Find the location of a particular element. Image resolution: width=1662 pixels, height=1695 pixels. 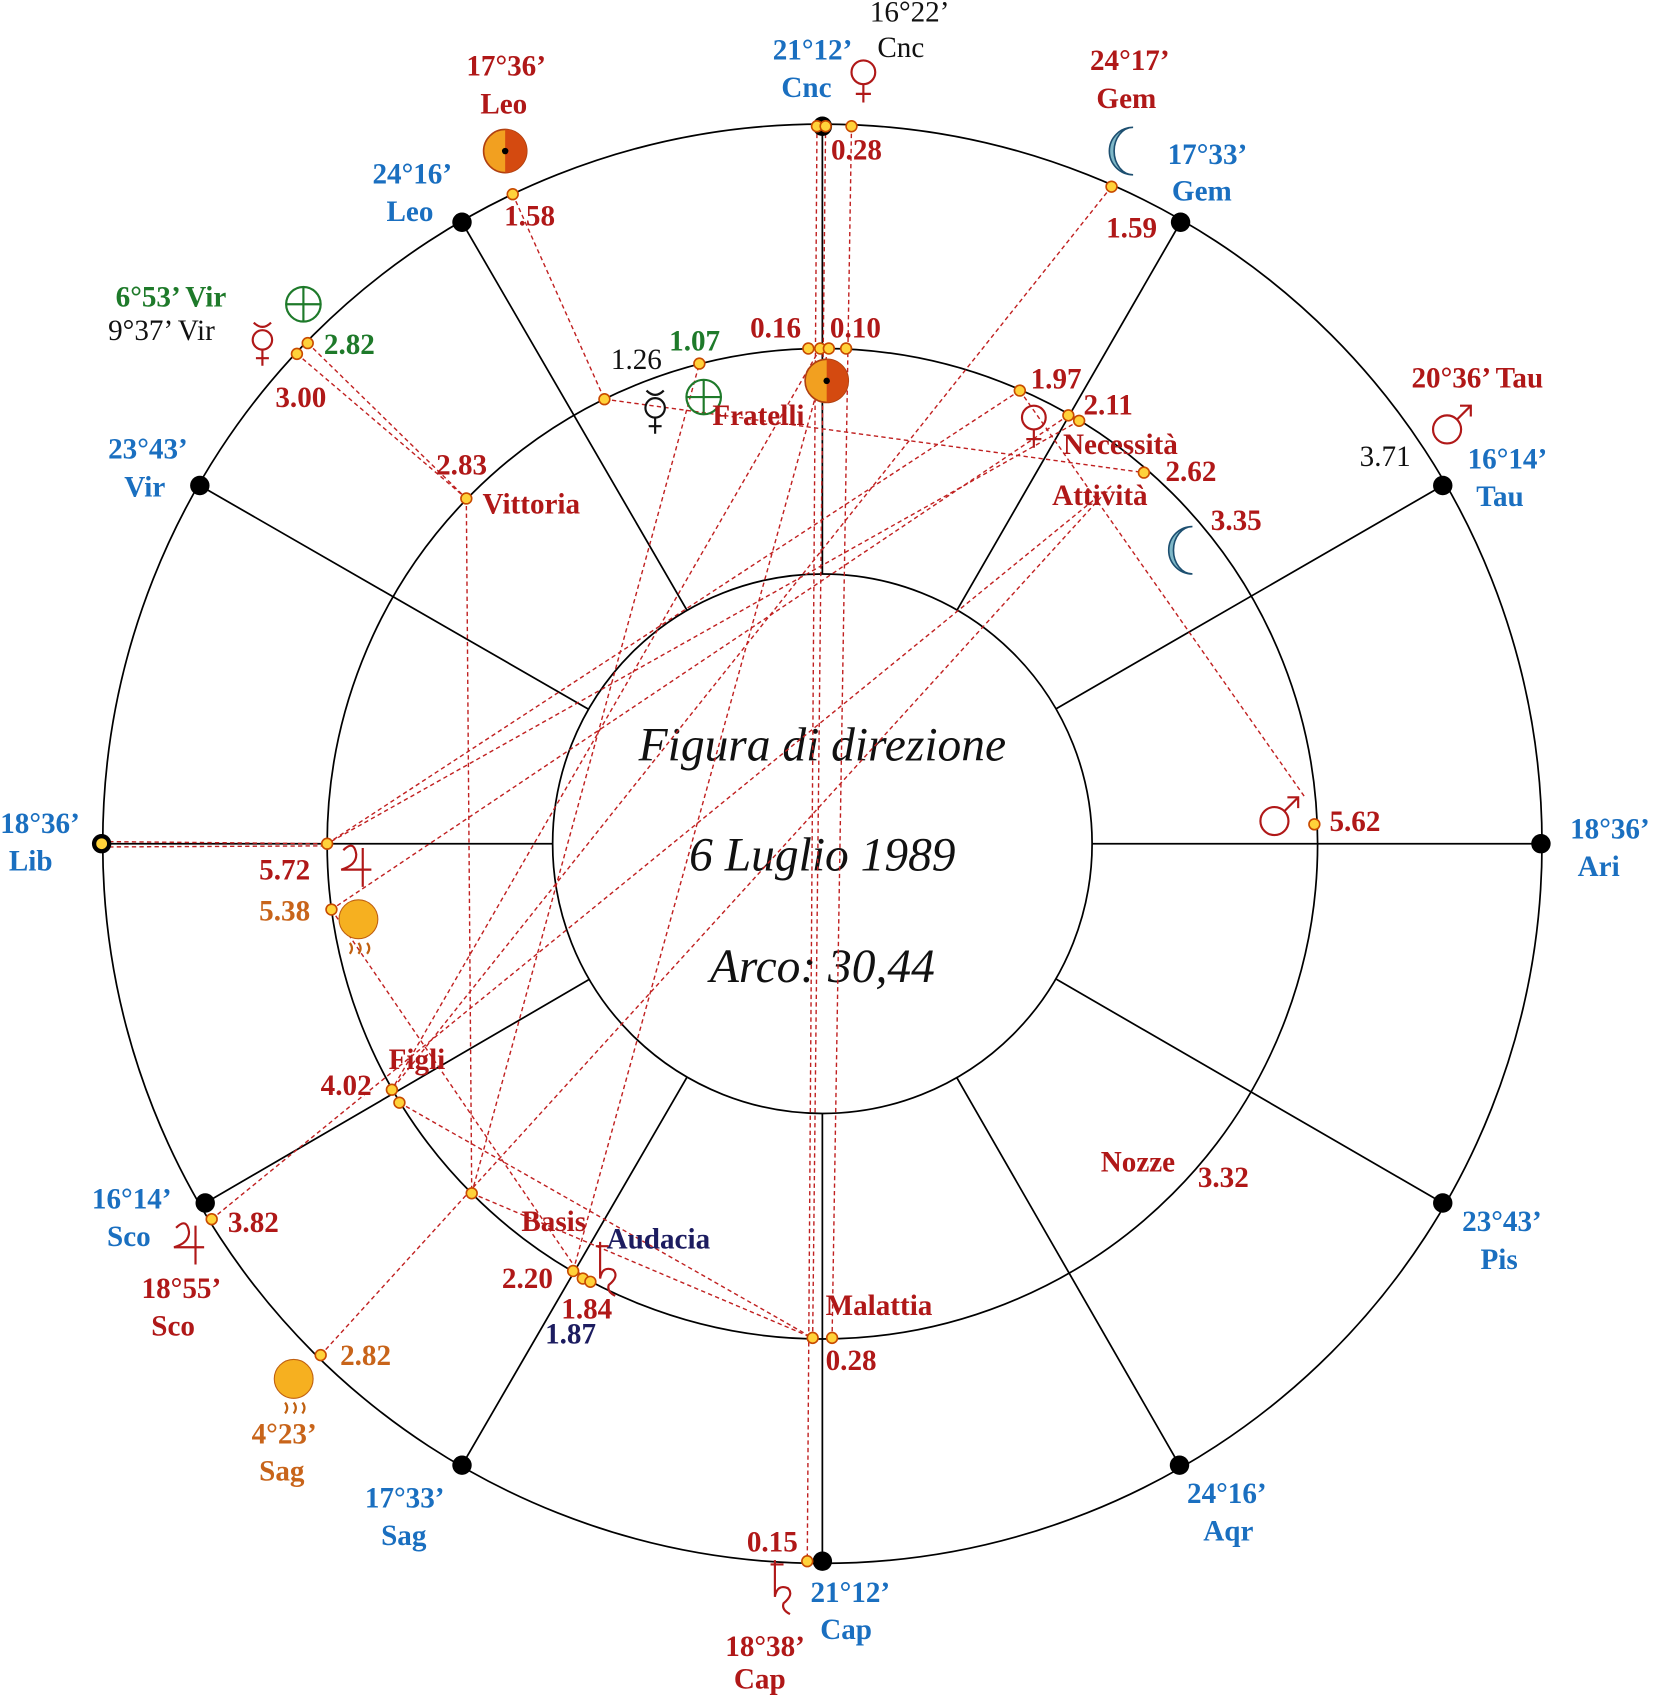

label: 17°33’ is located at coordinates (1208, 155).